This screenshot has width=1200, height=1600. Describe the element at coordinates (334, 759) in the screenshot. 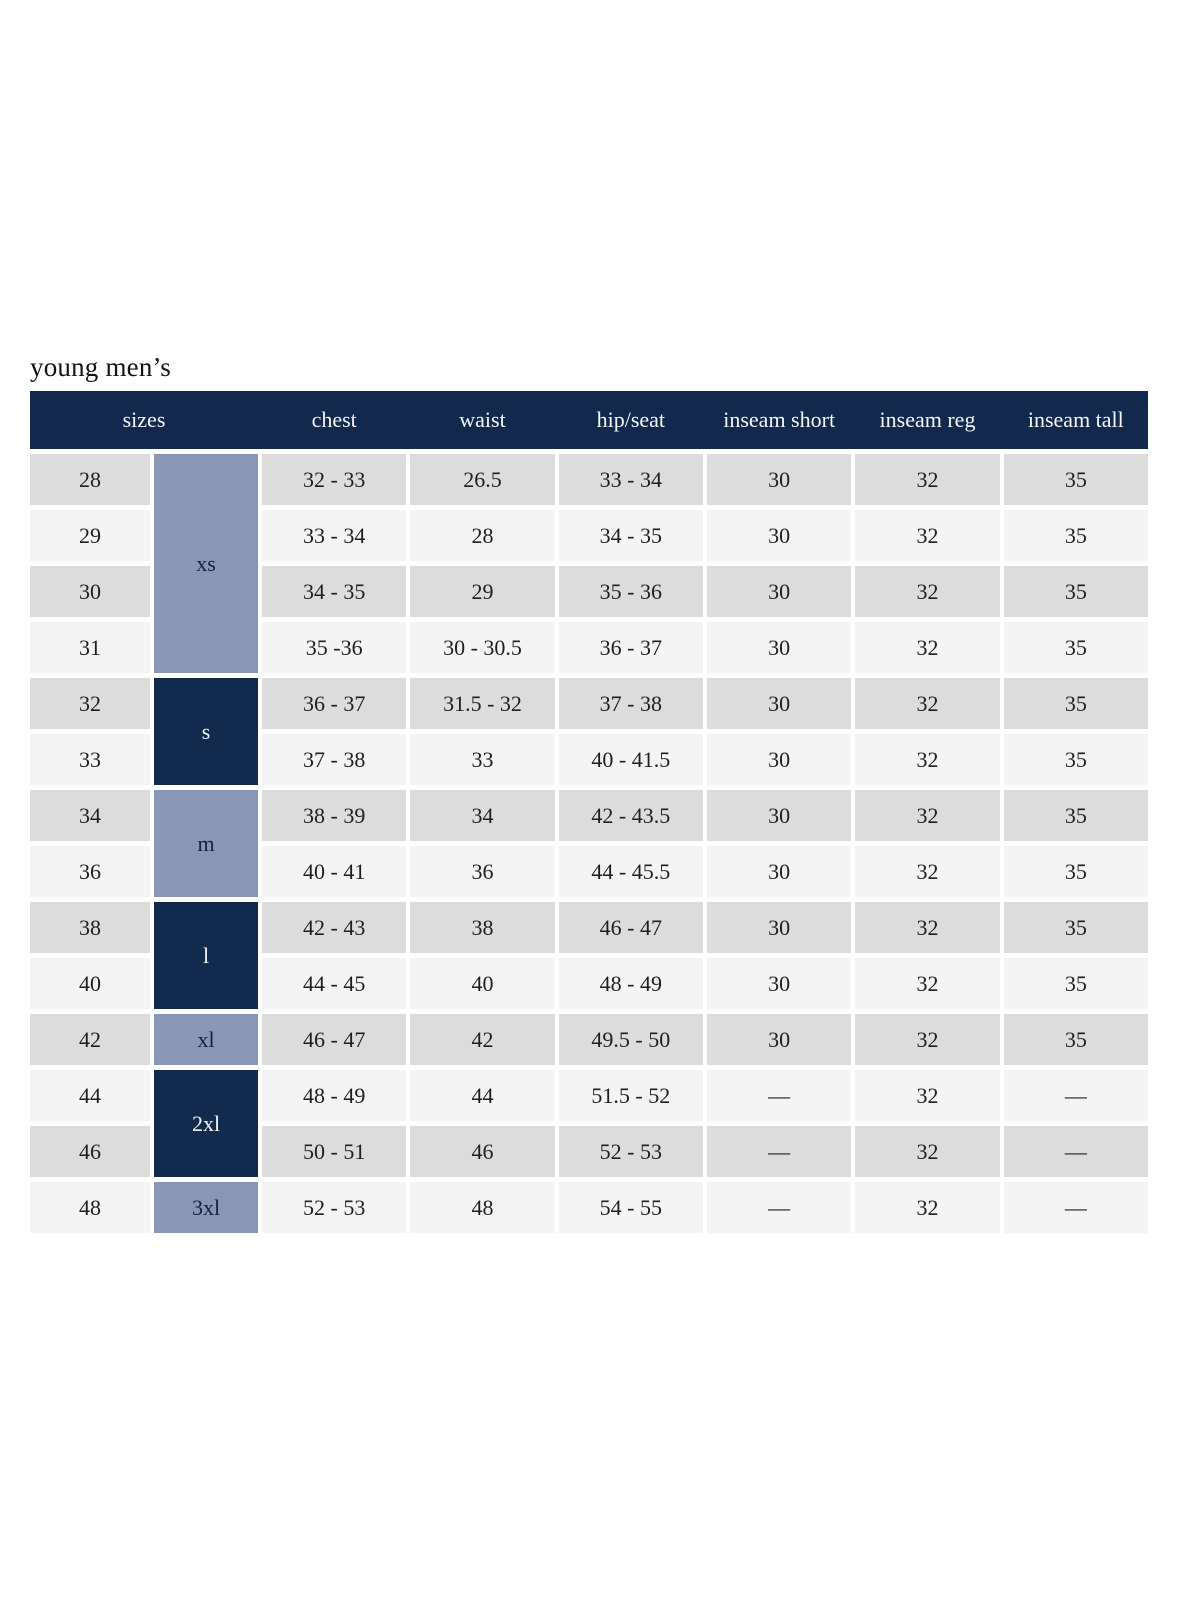

I see `cell-chest: 37 - 38` at that location.